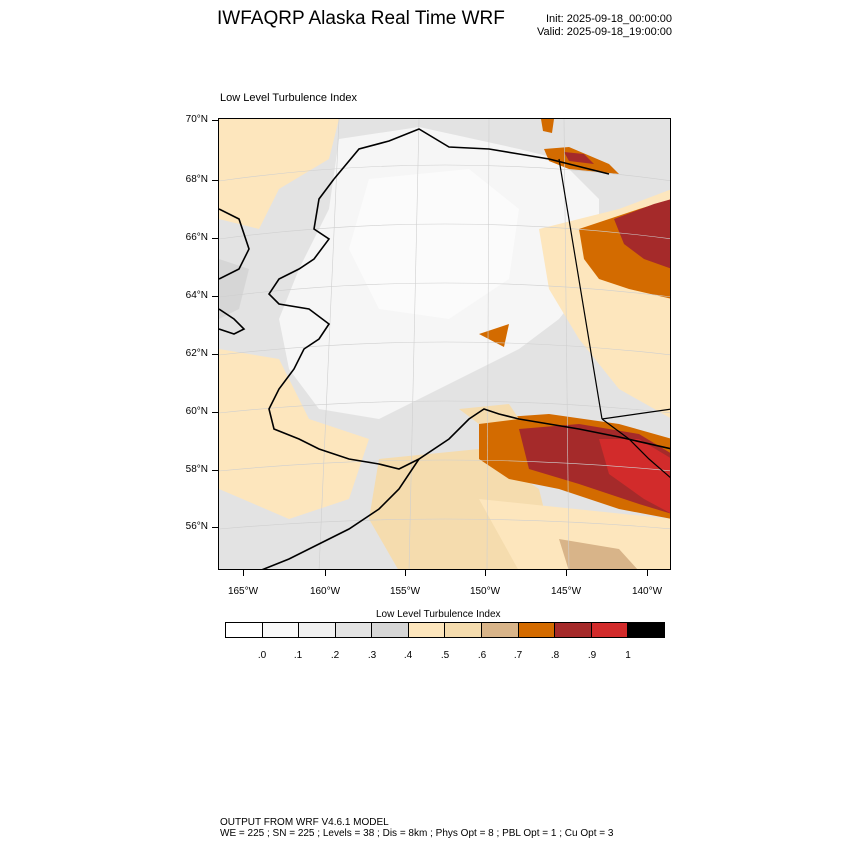  What do you see at coordinates (405, 591) in the screenshot?
I see `lon-label-155: 155°W` at bounding box center [405, 591].